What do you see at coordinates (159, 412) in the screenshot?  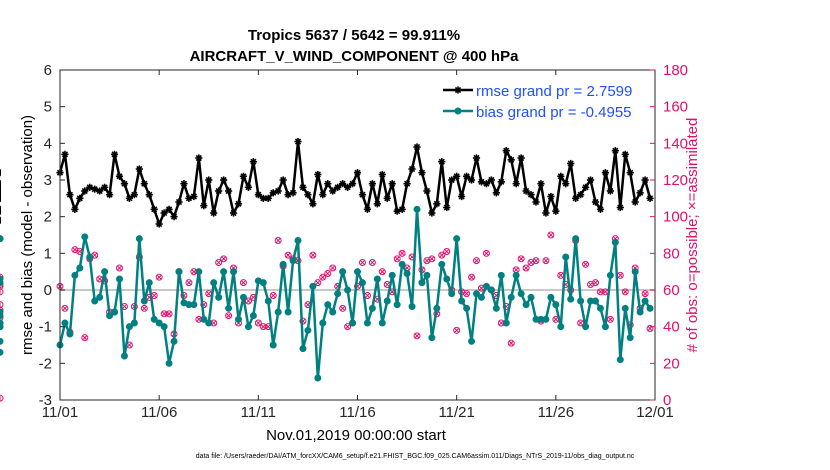 I see `x-tick-label: 11/06` at bounding box center [159, 412].